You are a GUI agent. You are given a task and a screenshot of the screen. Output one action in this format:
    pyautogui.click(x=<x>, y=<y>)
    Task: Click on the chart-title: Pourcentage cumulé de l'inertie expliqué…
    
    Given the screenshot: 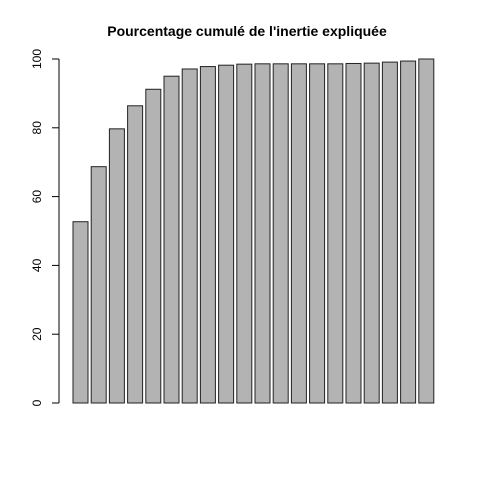 What is the action you would take?
    pyautogui.click(x=247, y=31)
    